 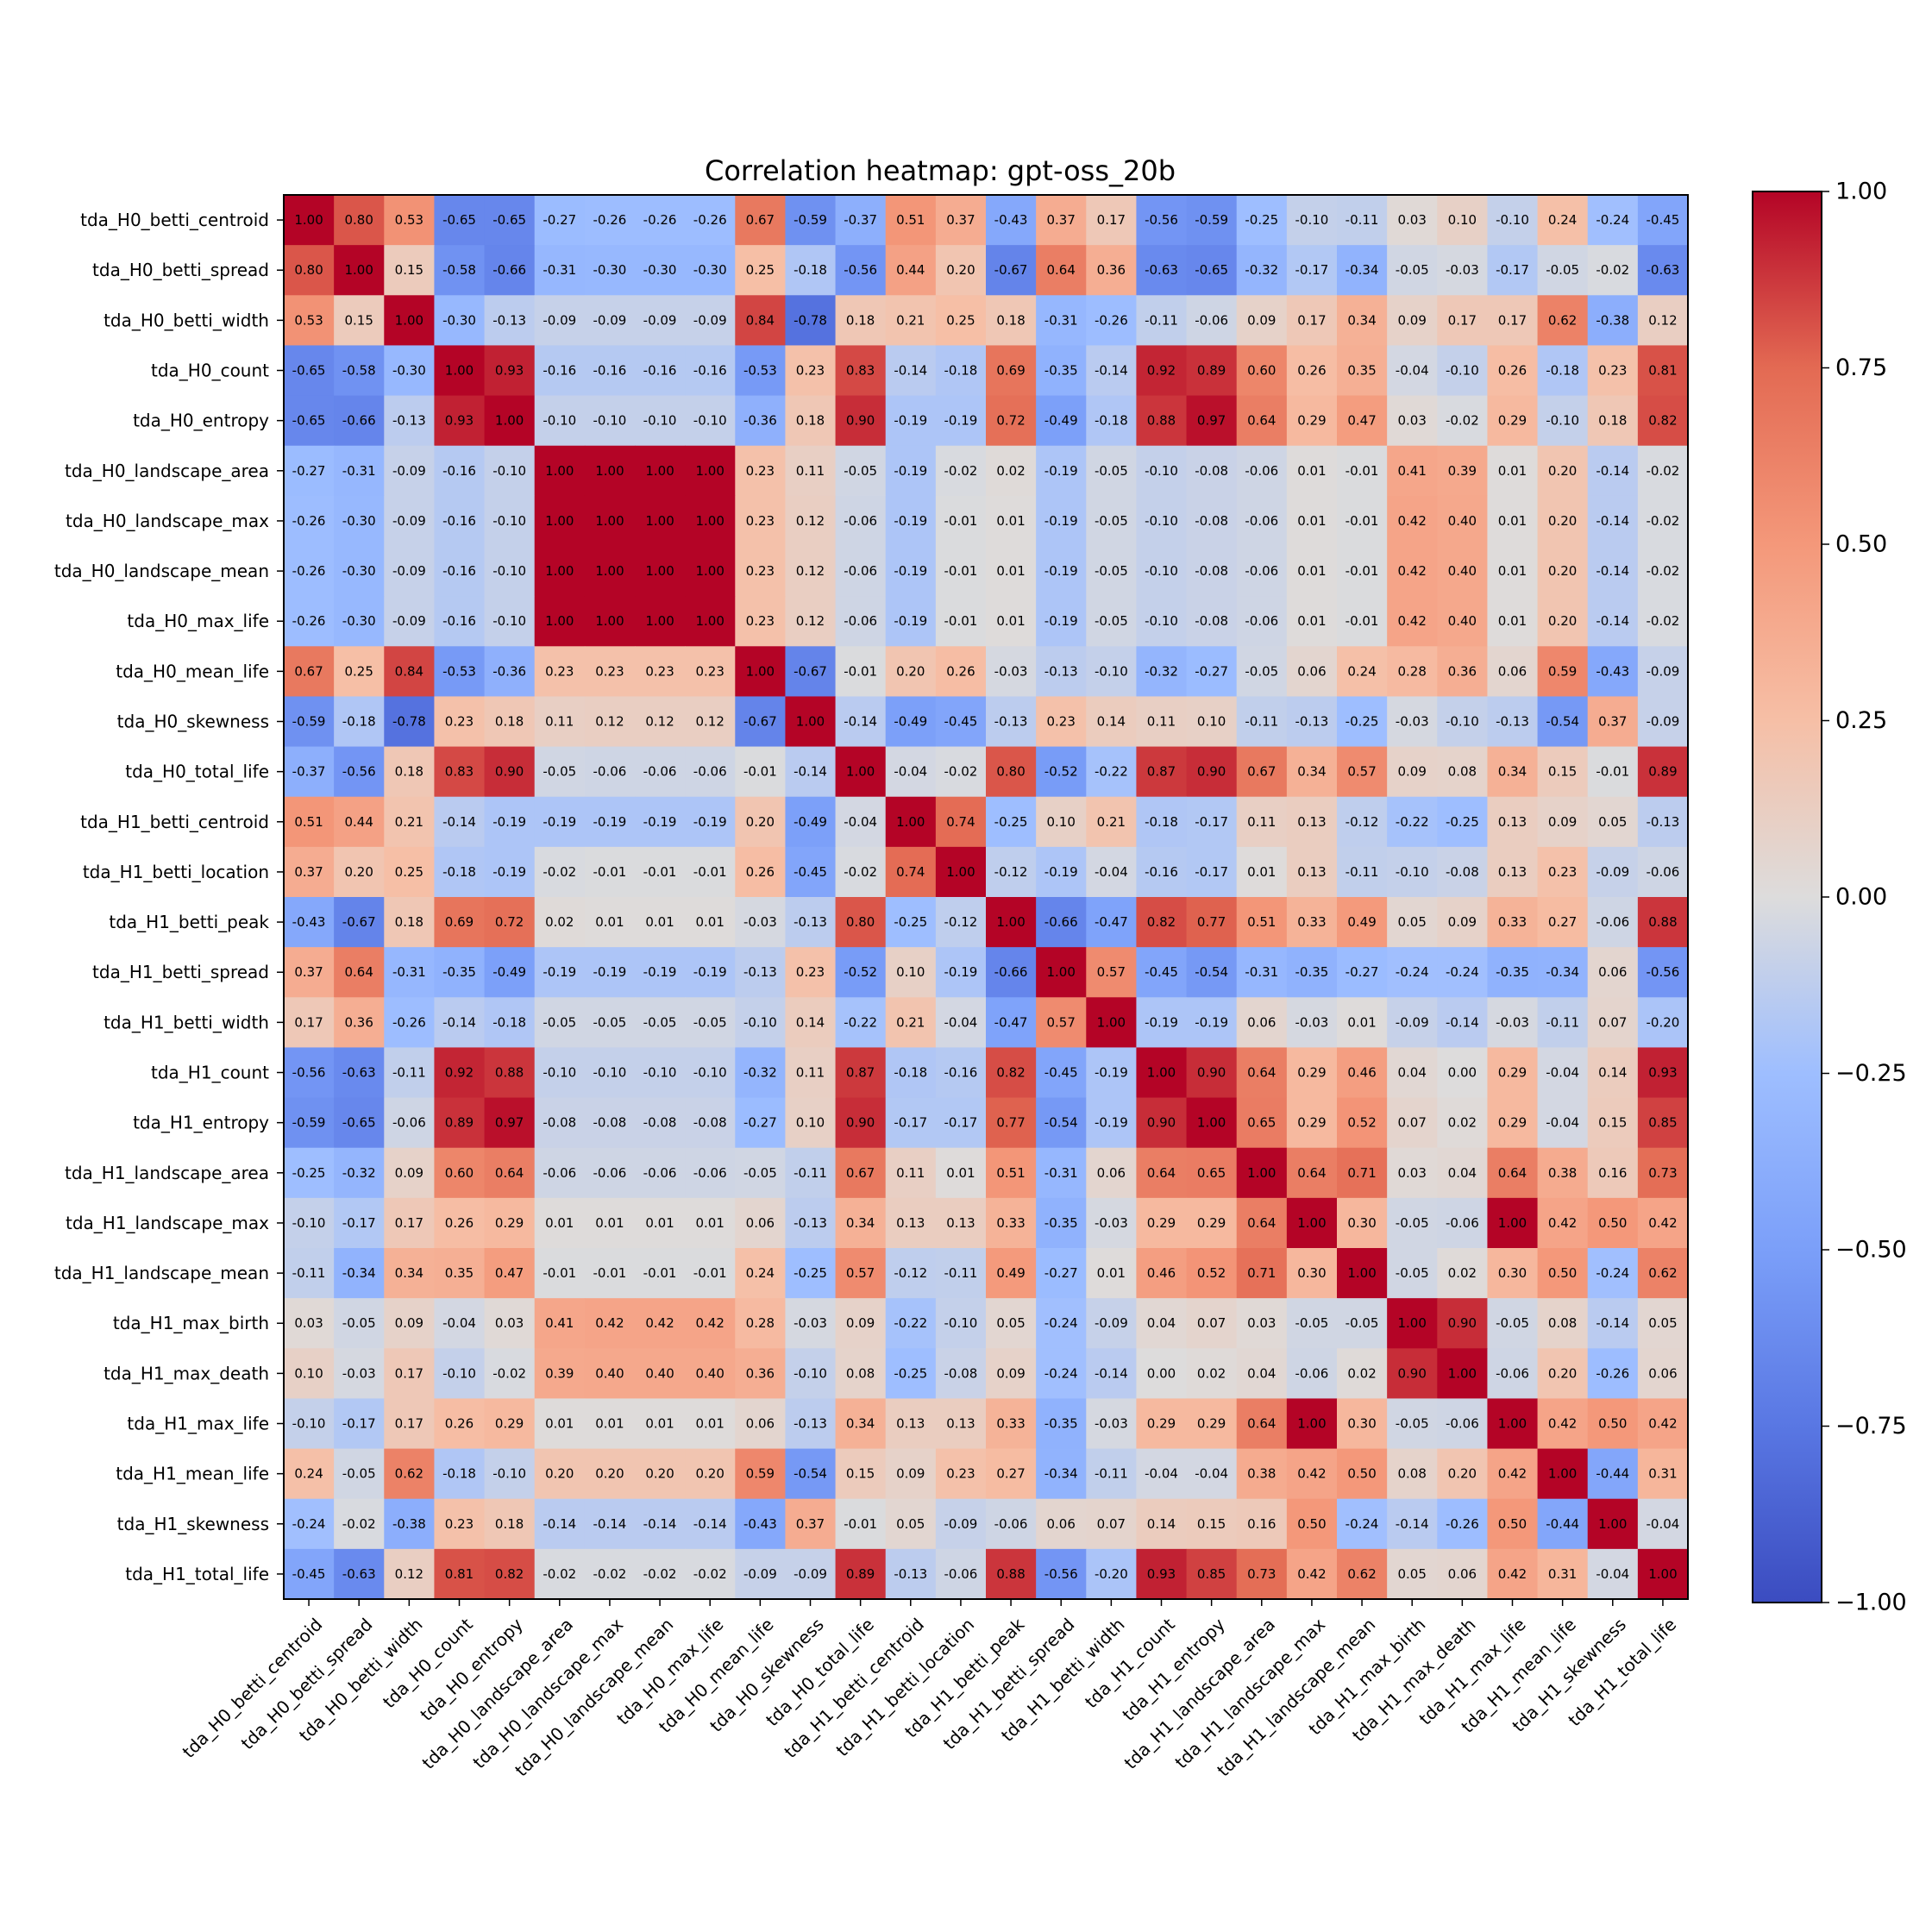 I want to click on heatmap-cell-value: 0.40, so click(x=710, y=1373).